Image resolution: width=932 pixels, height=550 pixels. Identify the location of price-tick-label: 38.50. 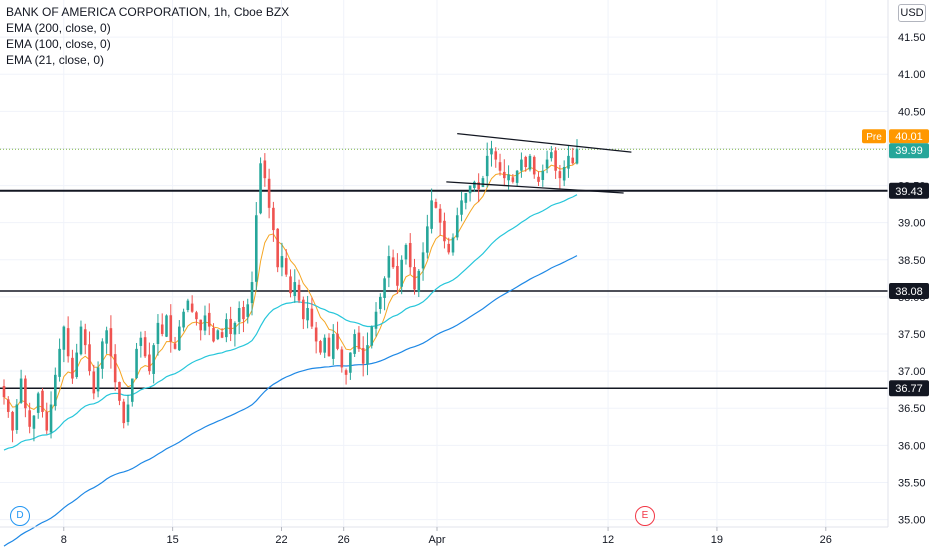
(912, 261).